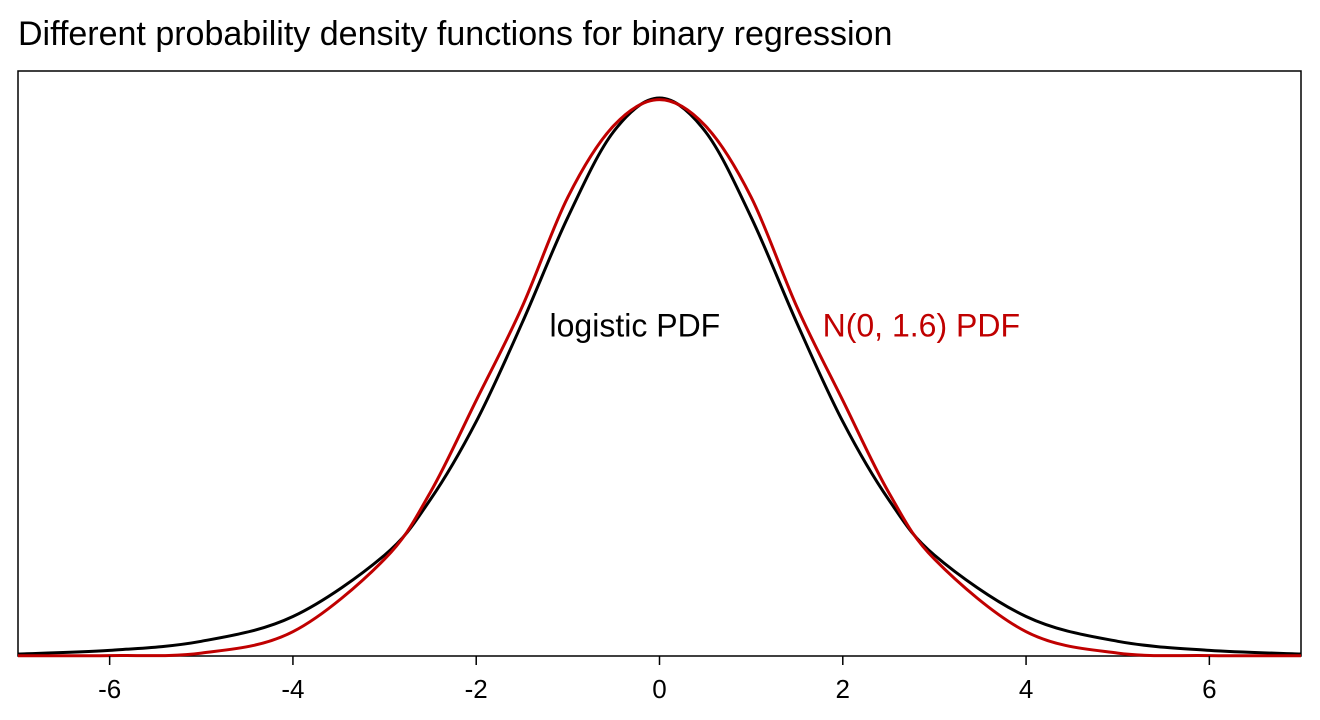 The image size is (1320, 720). What do you see at coordinates (1026, 689) in the screenshot?
I see `x-tick-label: 4` at bounding box center [1026, 689].